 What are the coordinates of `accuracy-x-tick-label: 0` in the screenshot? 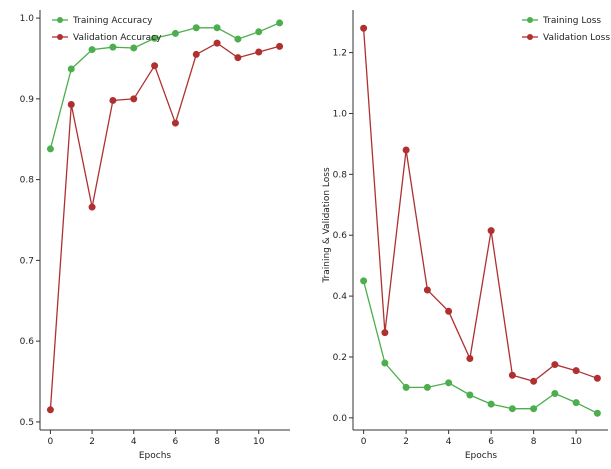 It's located at (51, 442).